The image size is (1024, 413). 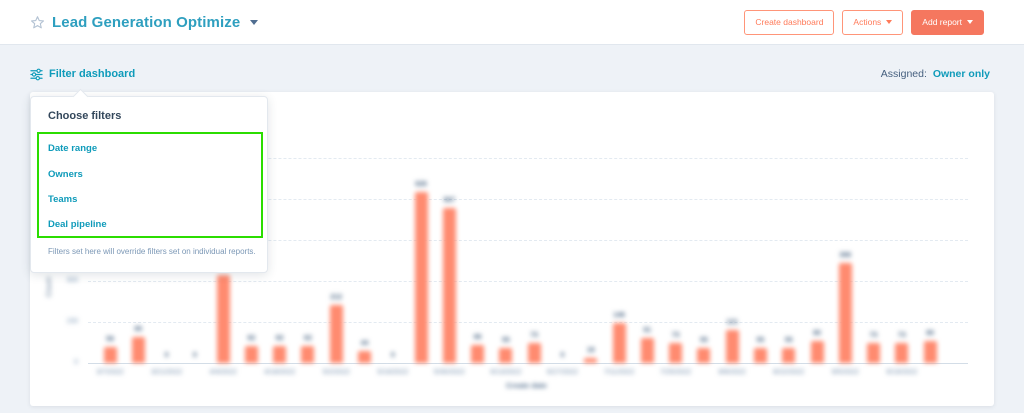 What do you see at coordinates (590, 350) in the screenshot?
I see `bar-value-label: 18` at bounding box center [590, 350].